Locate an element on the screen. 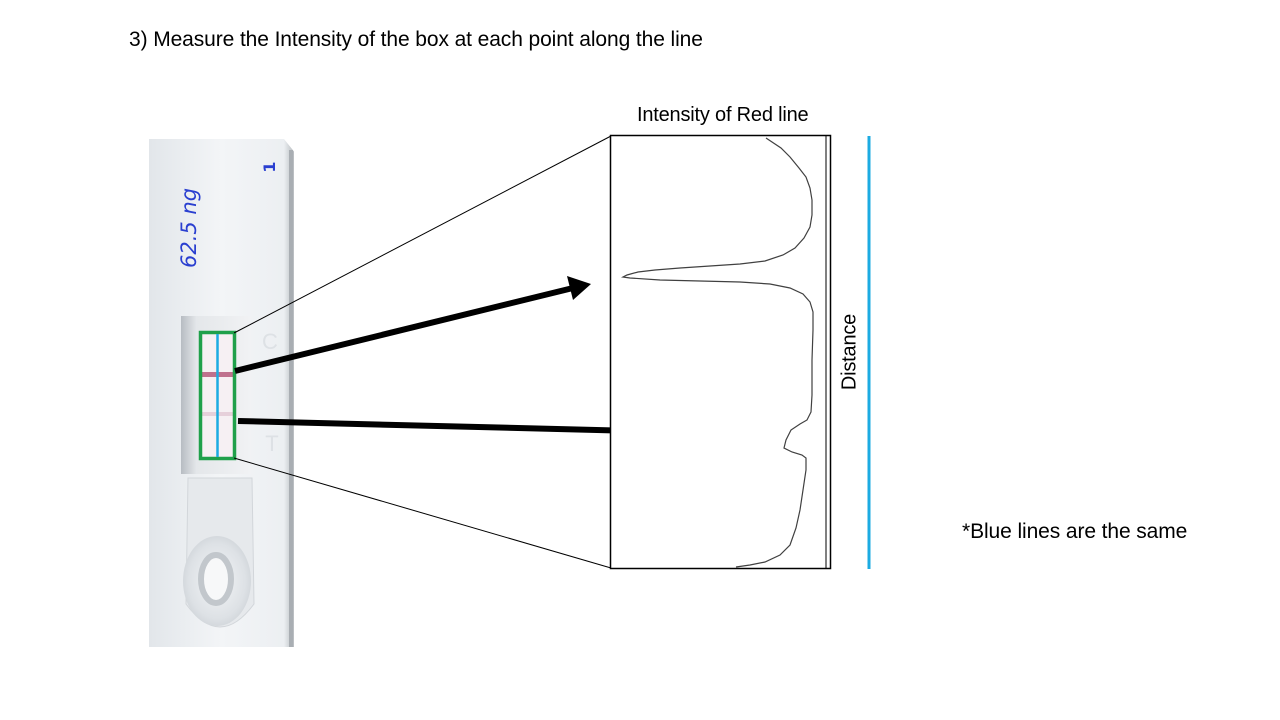 The height and width of the screenshot is (720, 1280). intensity-plot is located at coordinates (720, 352).